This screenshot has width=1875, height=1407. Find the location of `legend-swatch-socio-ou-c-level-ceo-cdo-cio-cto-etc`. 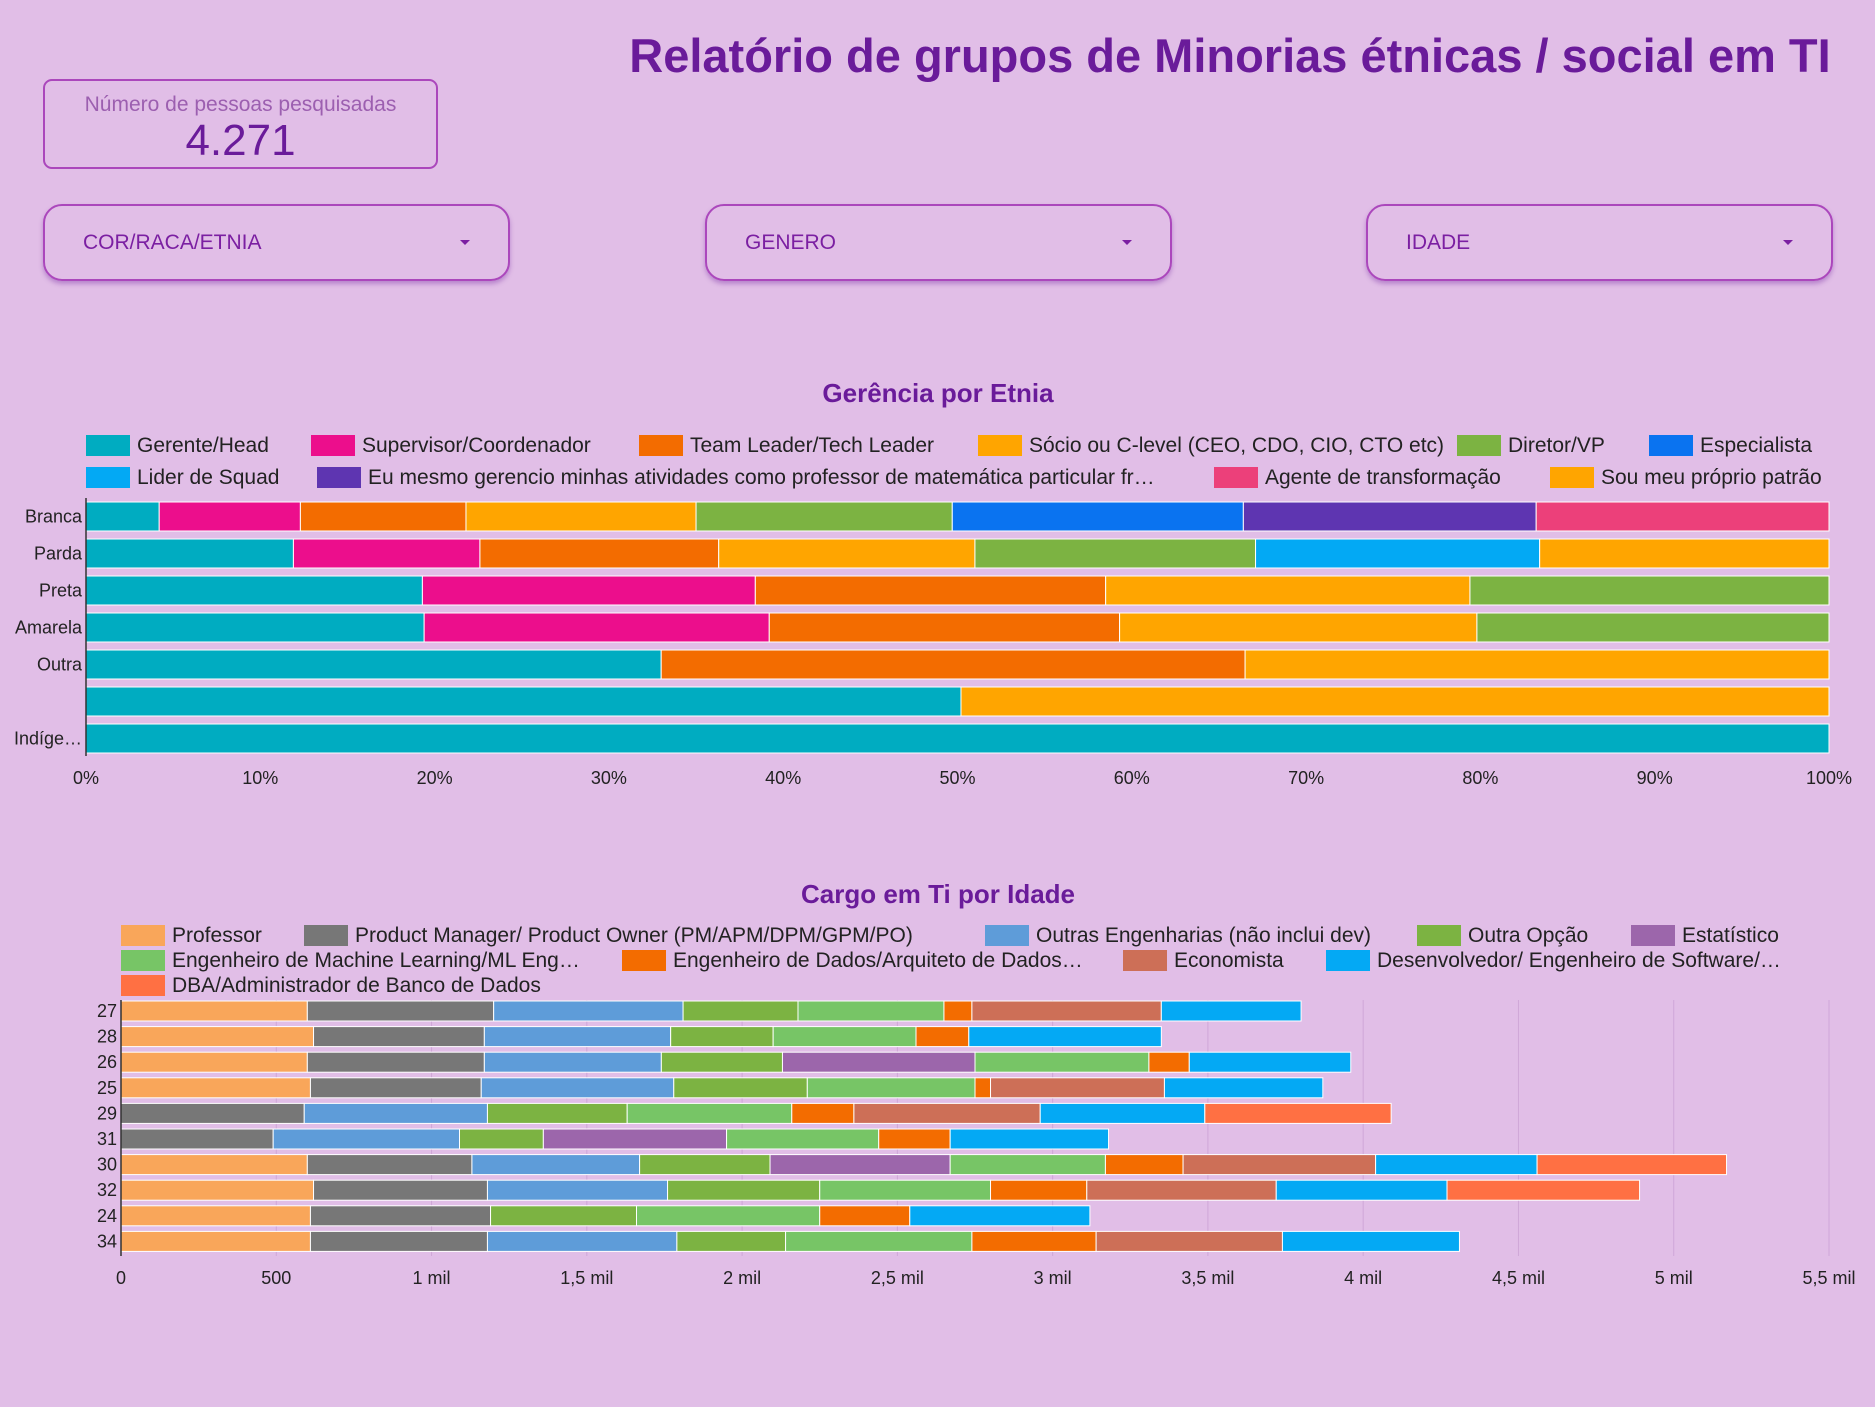

legend-swatch-socio-ou-c-level-ceo-cdo-cio-cto-etc is located at coordinates (1000, 445).